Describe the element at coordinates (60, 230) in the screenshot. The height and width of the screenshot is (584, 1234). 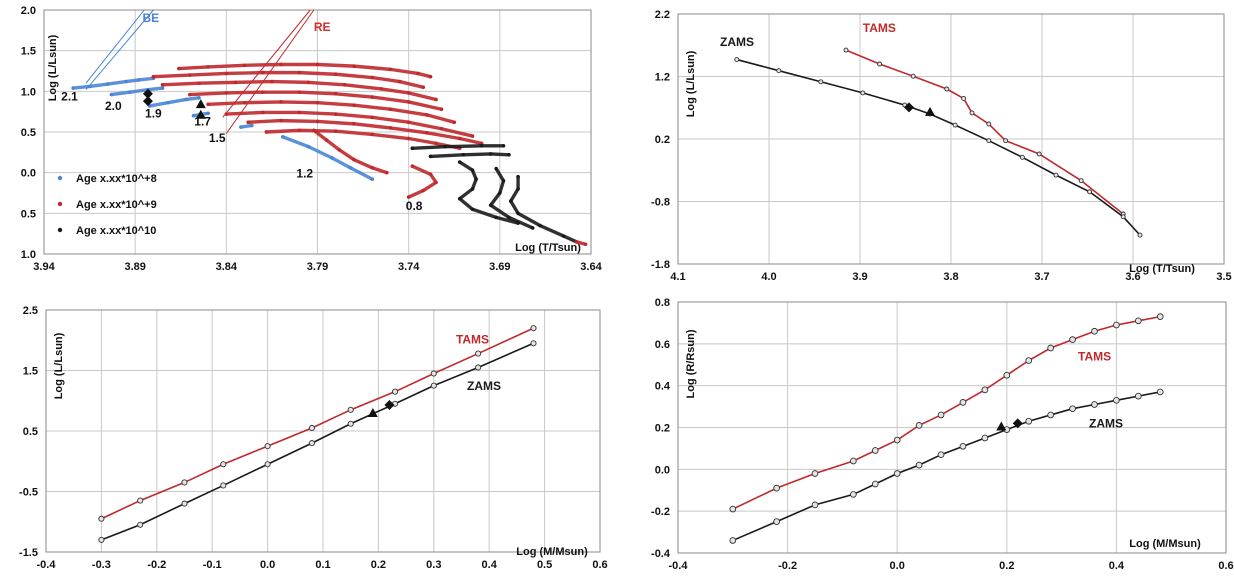
I see `legend-swatch` at that location.